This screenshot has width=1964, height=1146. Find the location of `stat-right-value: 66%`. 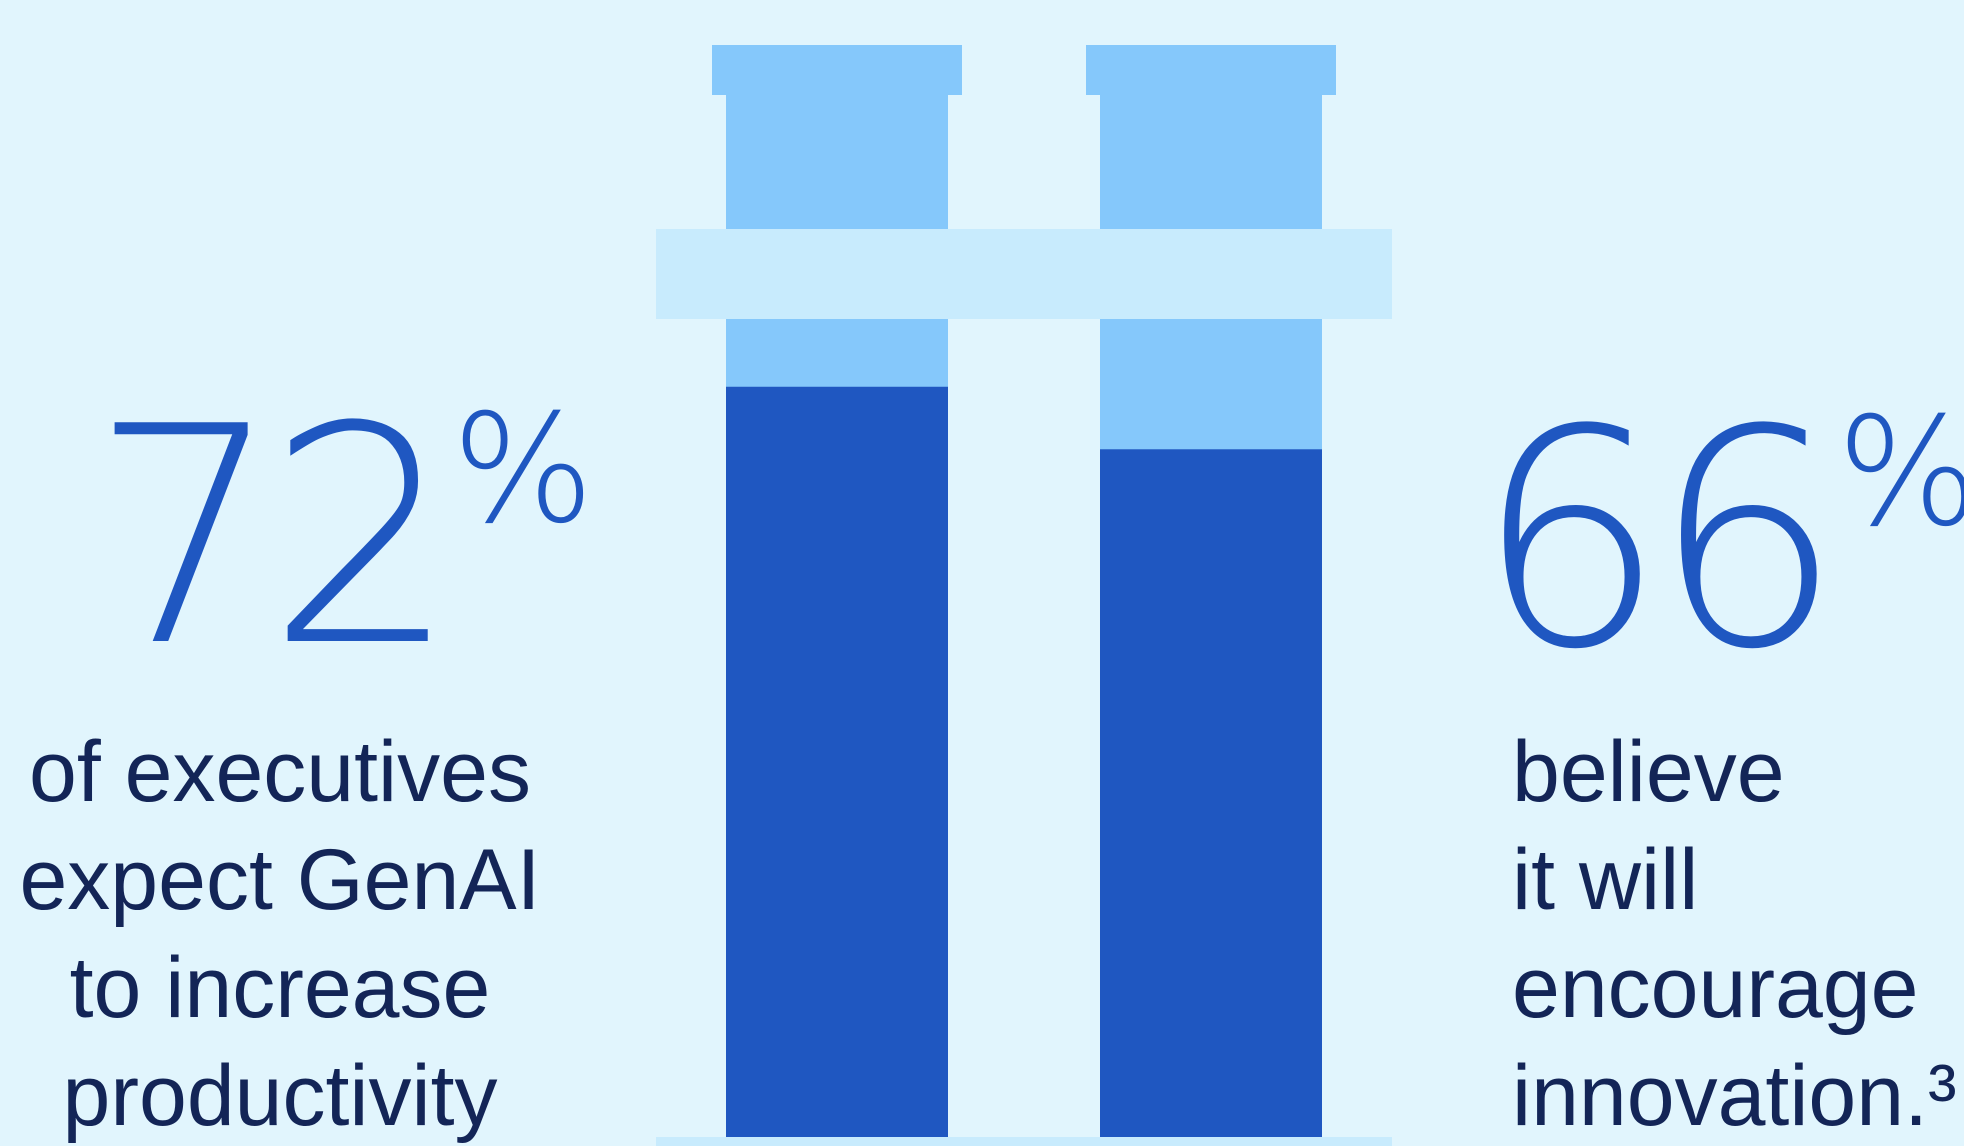

stat-right-value: 66% is located at coordinates (1719, 541).